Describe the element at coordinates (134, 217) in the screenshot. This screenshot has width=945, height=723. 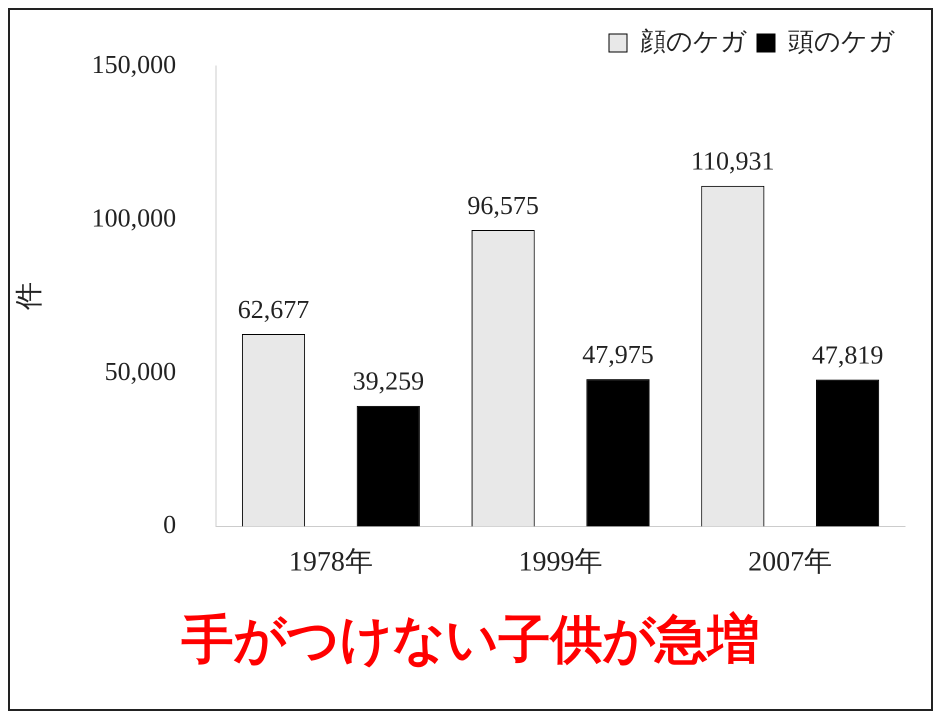
I see `y-tick-label: 100,000` at that location.